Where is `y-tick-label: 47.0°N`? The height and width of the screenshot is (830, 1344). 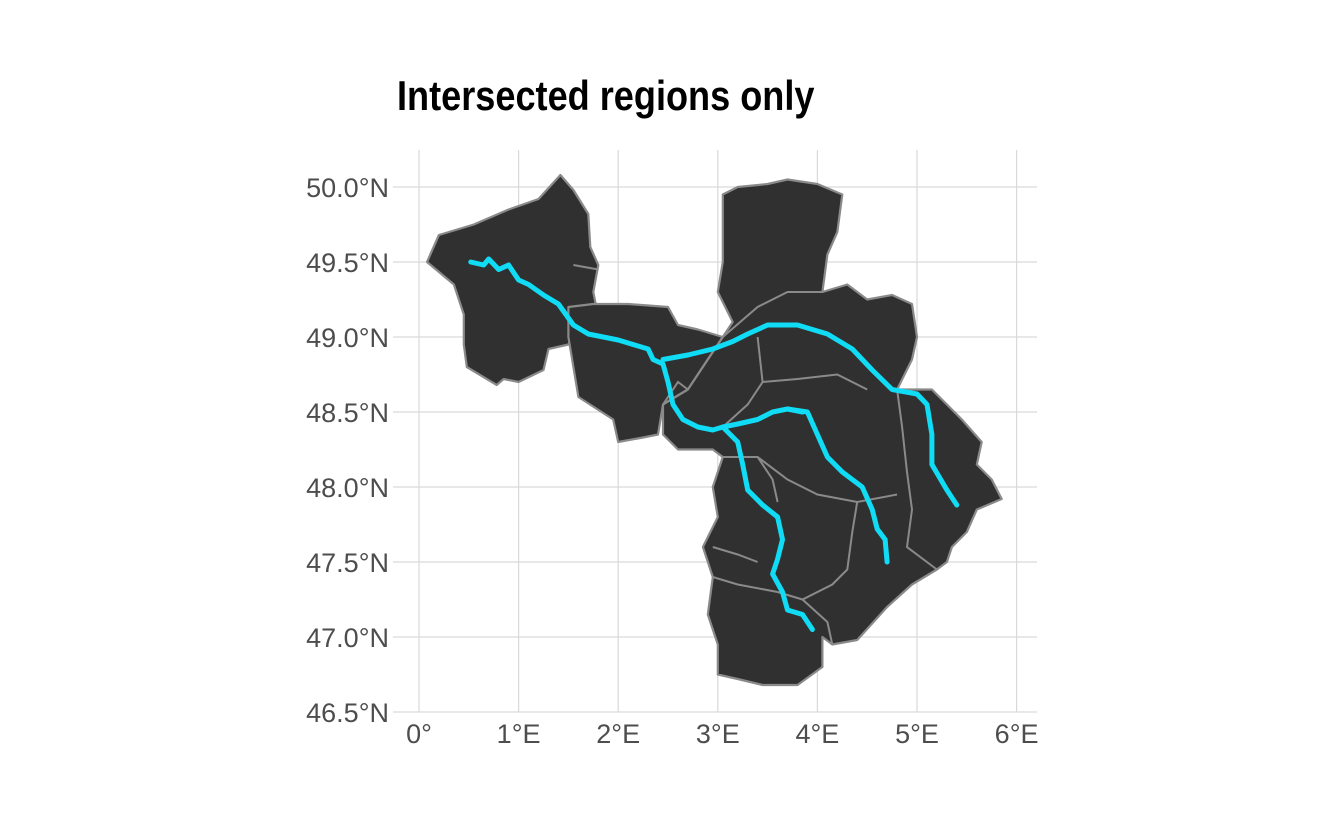 y-tick-label: 47.0°N is located at coordinates (347, 638).